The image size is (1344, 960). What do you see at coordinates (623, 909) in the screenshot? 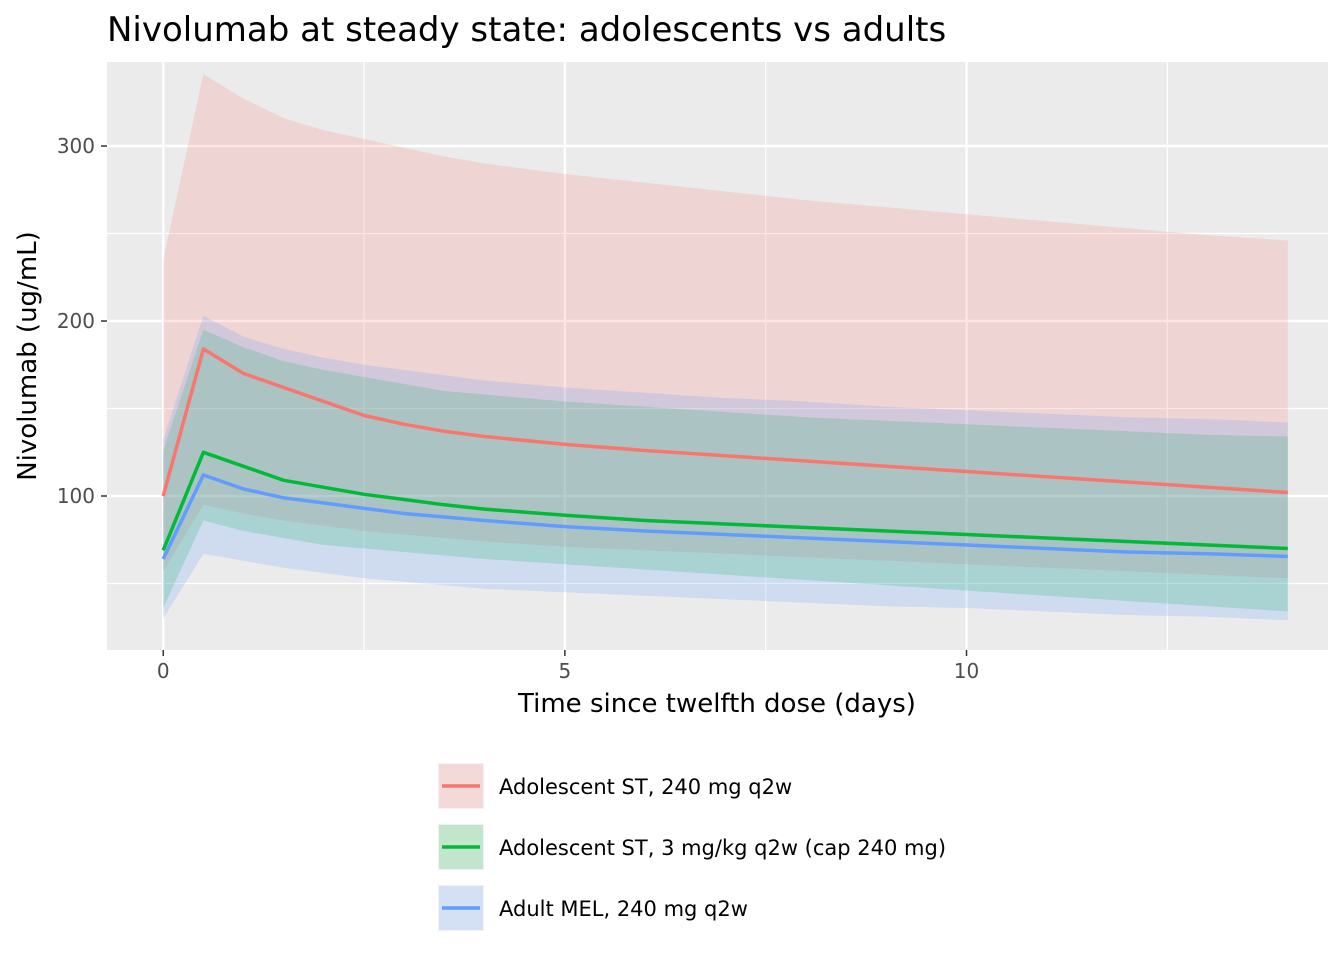
I see `legend-label: Adult MEL, 240 mg q2w` at bounding box center [623, 909].